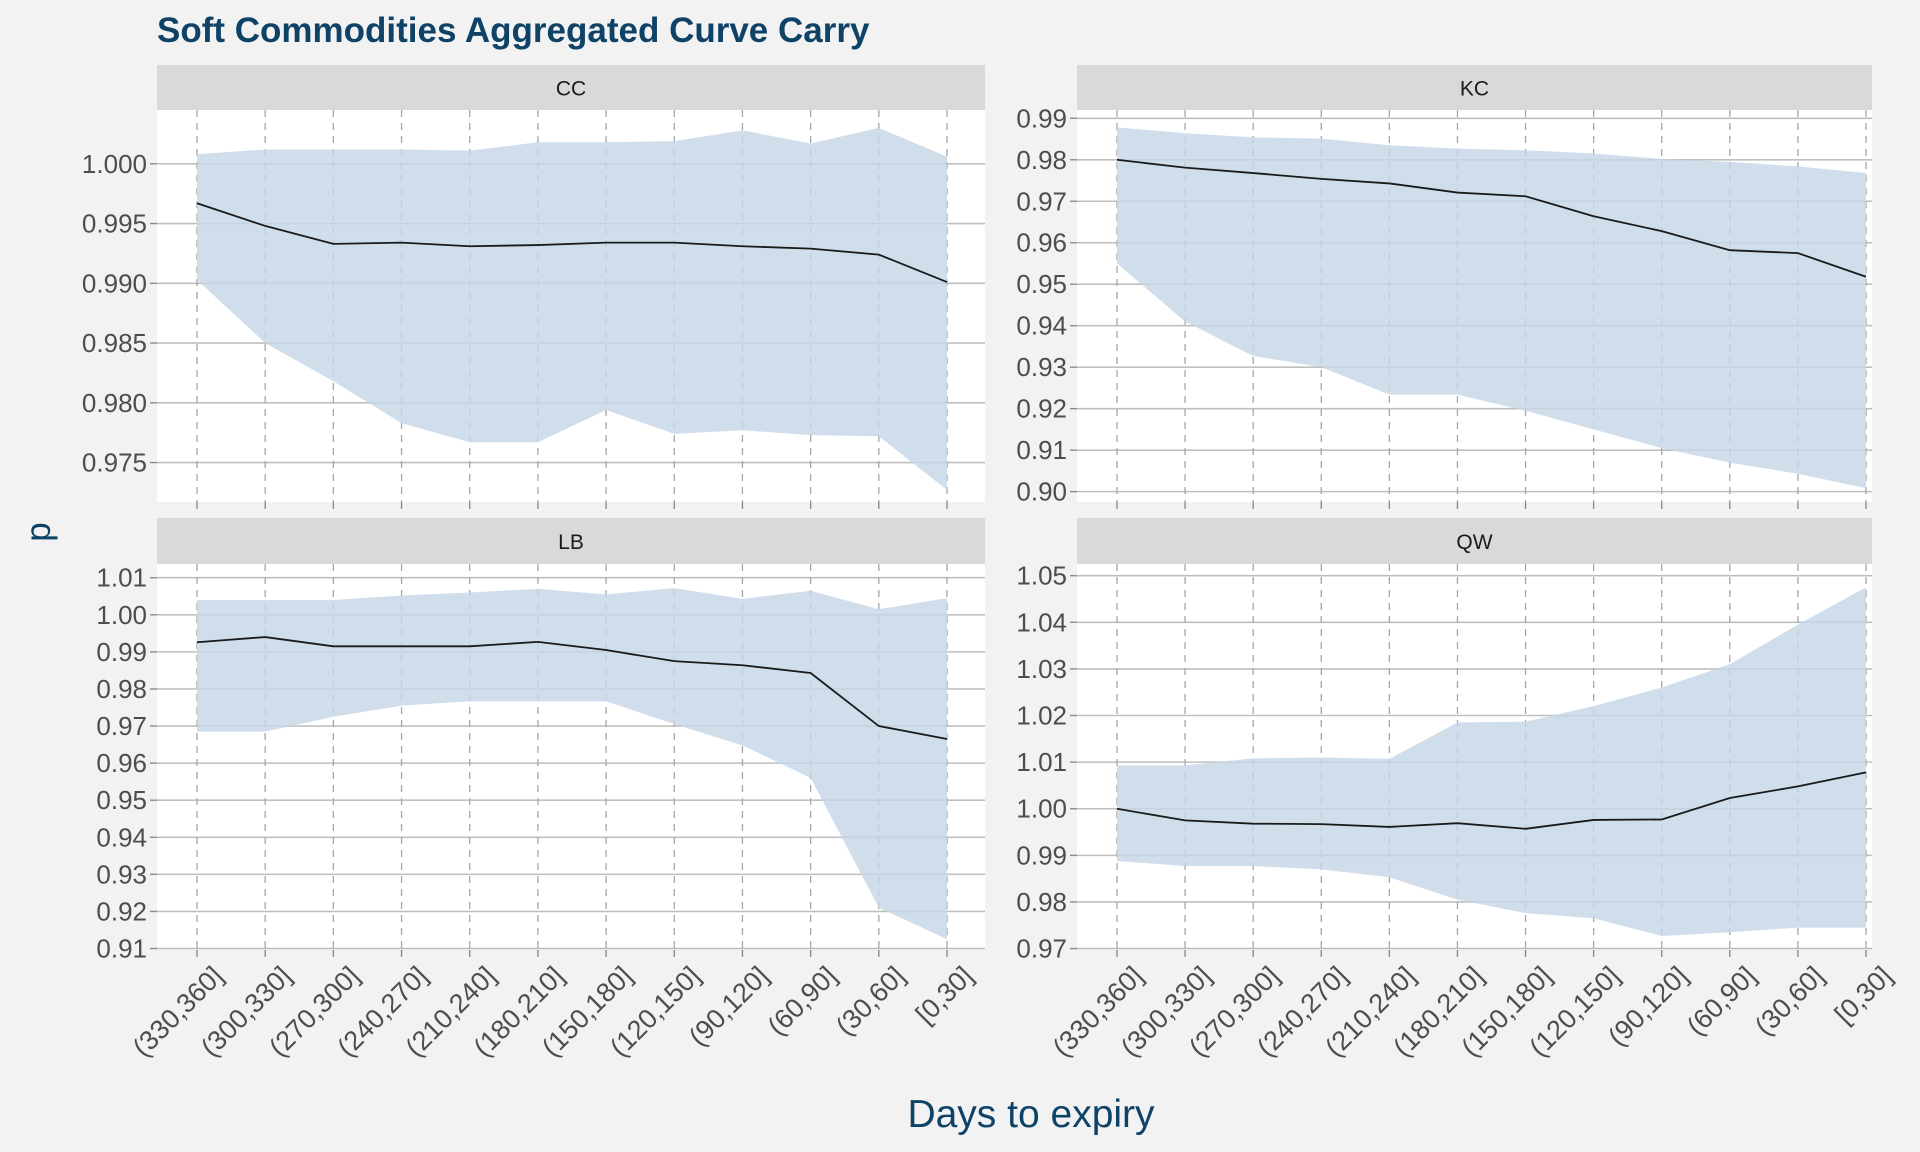 This screenshot has height=1152, width=1920. Describe the element at coordinates (1031, 1114) in the screenshot. I see `x-axis-title: Days to expiry` at that location.